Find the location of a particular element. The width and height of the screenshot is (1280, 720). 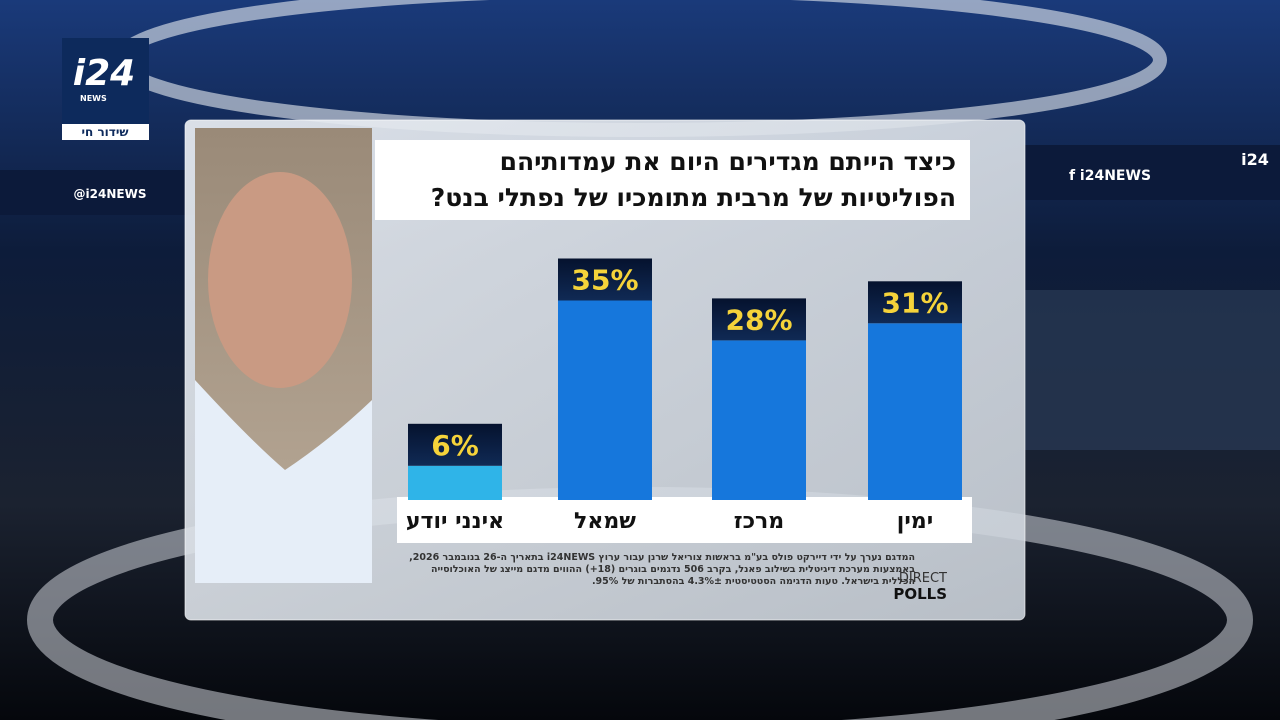

value-label: 6% is located at coordinates (455, 445).